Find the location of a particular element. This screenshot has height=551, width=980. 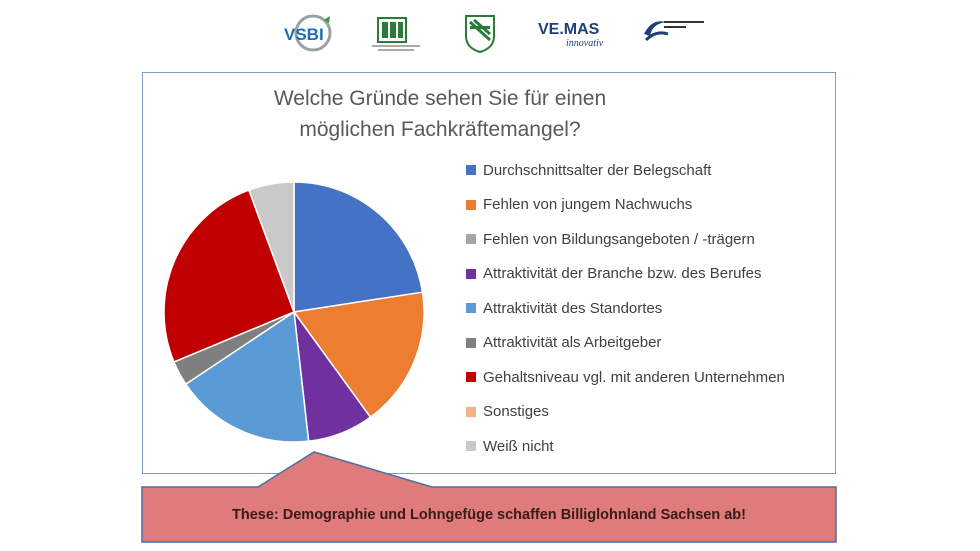

vsbi-logo: VSBI is located at coordinates (309, 33).